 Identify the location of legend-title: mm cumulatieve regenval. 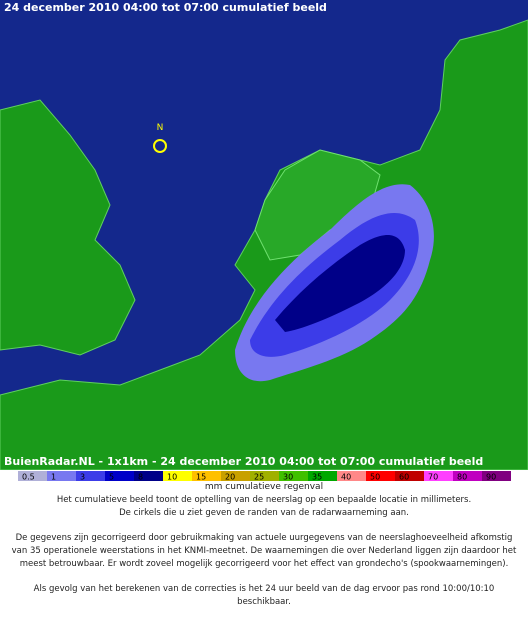
(264, 487).